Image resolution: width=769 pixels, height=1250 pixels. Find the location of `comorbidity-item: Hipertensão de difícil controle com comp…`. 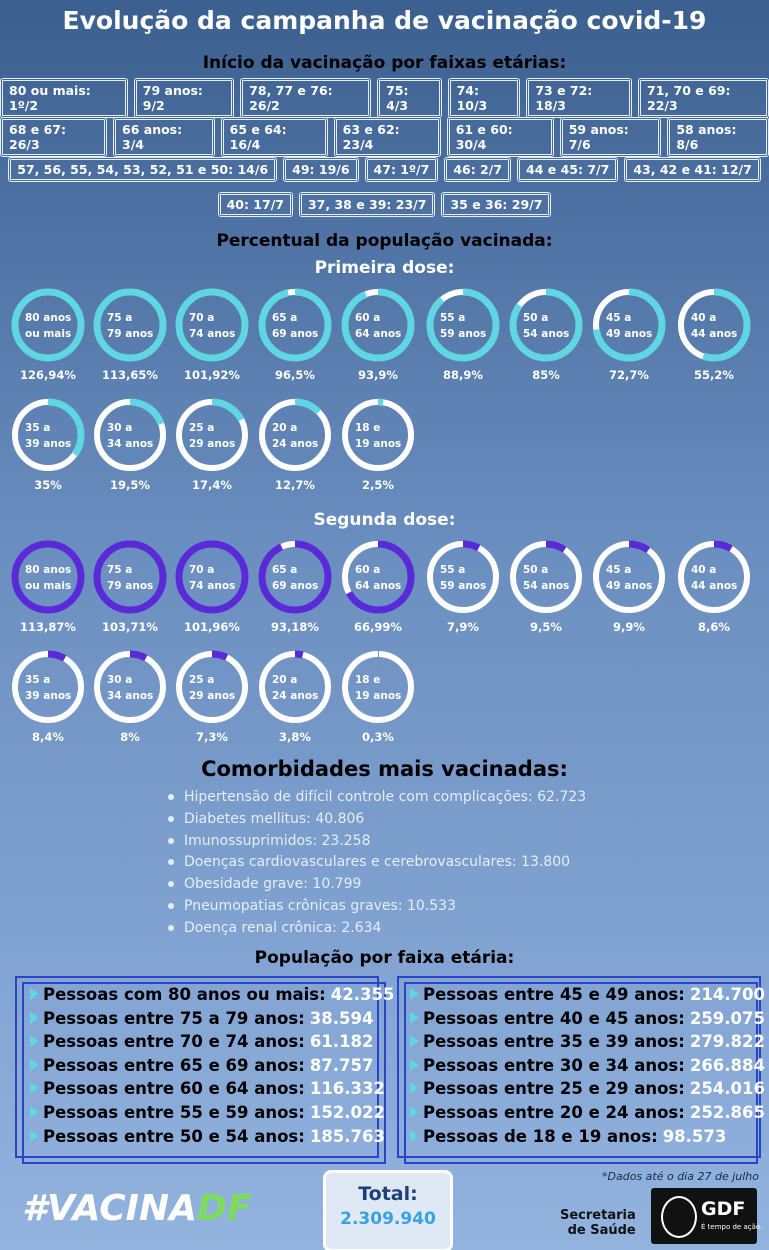

comorbidity-item: Hipertensão de difícil controle com comp… is located at coordinates (377, 797).